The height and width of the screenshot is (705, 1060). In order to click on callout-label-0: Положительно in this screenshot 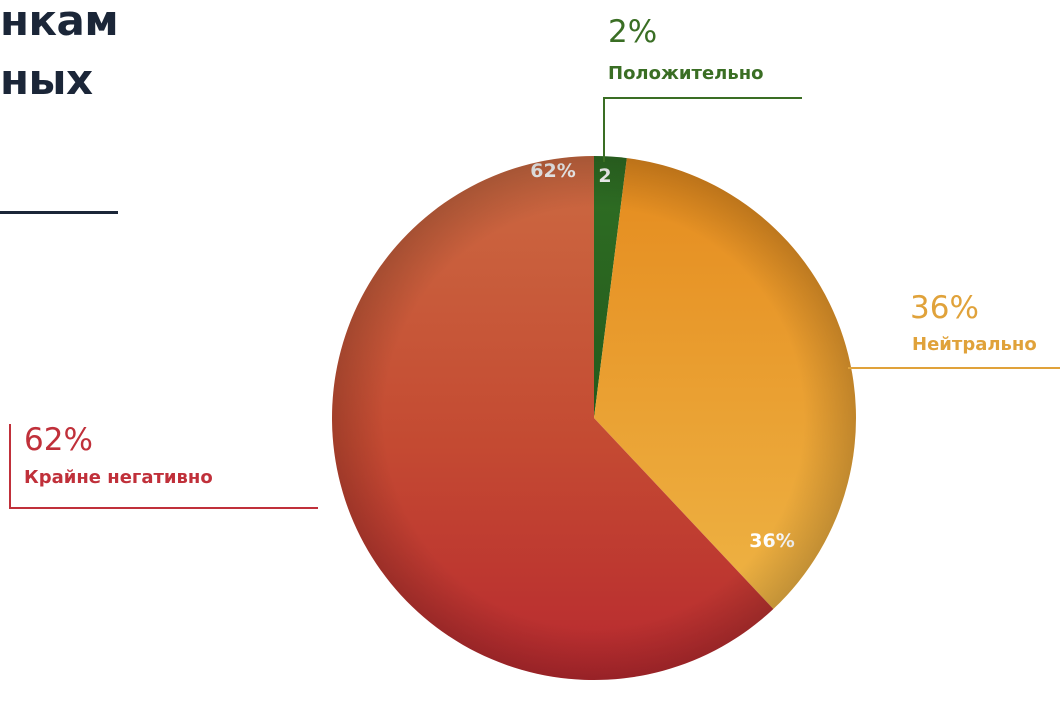, I will do `click(686, 73)`.